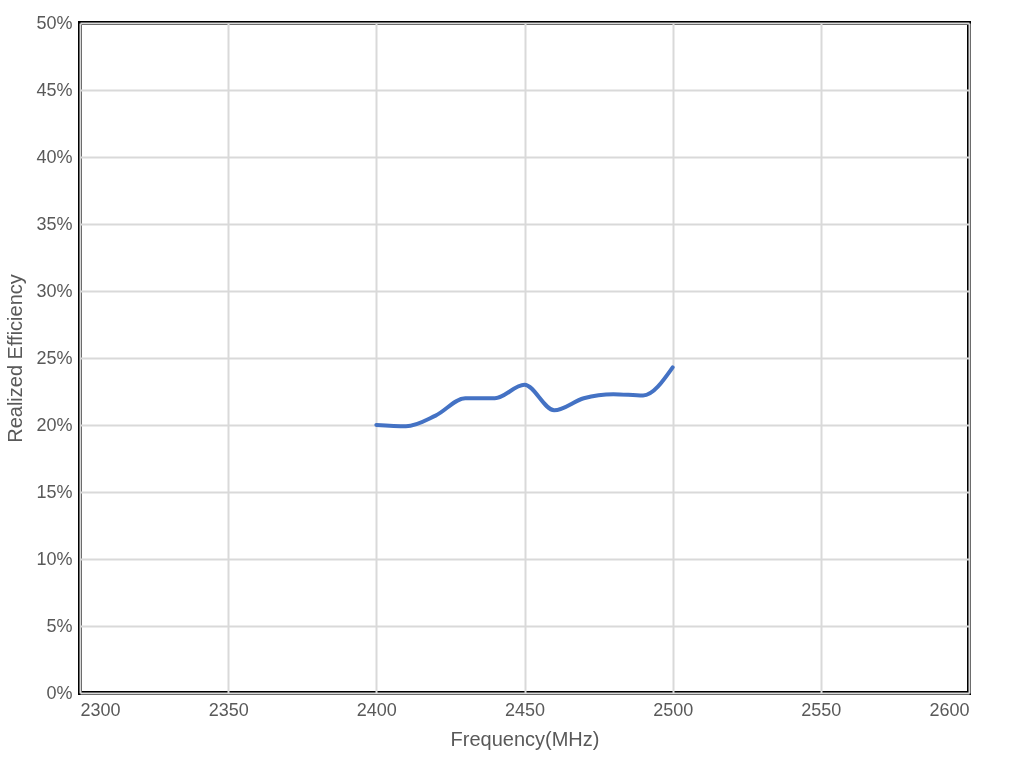  What do you see at coordinates (376, 709) in the screenshot?
I see `x-tick-label: 2400` at bounding box center [376, 709].